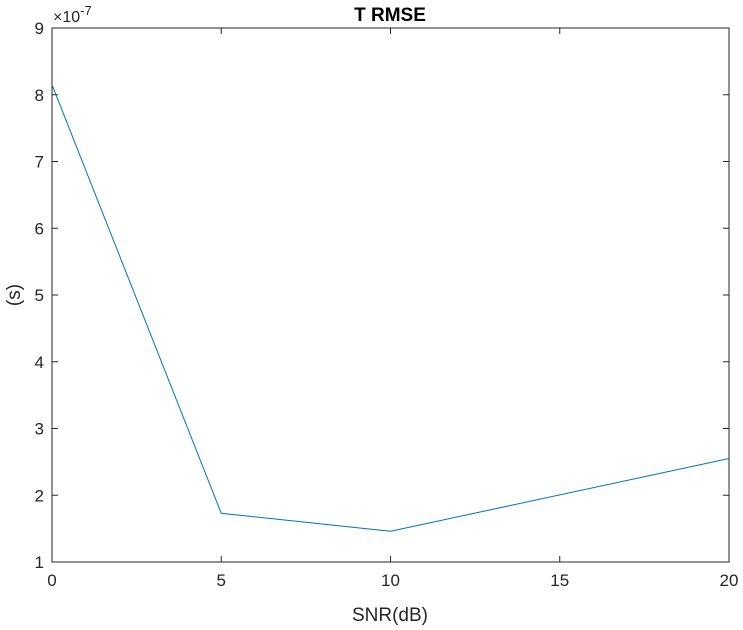 This screenshot has width=743, height=630. I want to click on x-tick-label: 0, so click(51, 580).